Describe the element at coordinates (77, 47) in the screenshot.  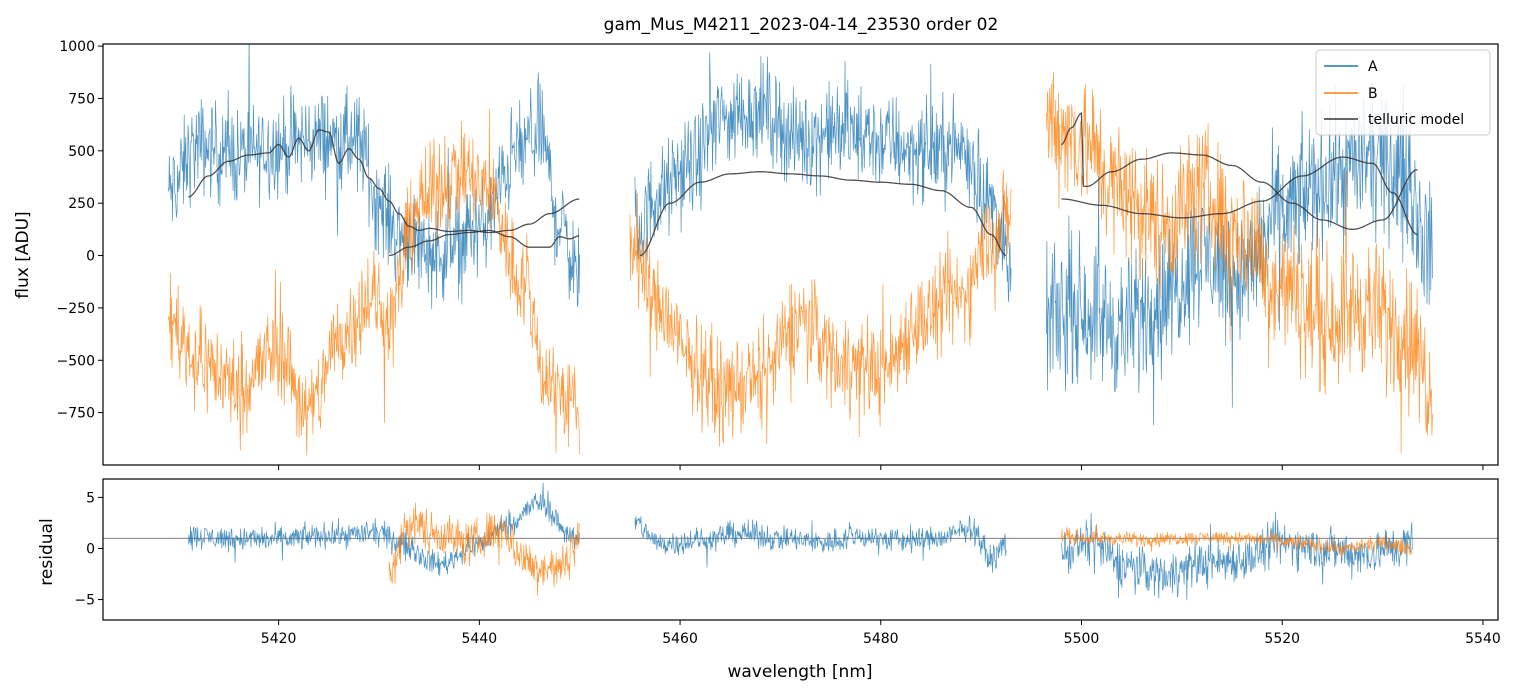
I see `y-tick-label: 1000` at that location.